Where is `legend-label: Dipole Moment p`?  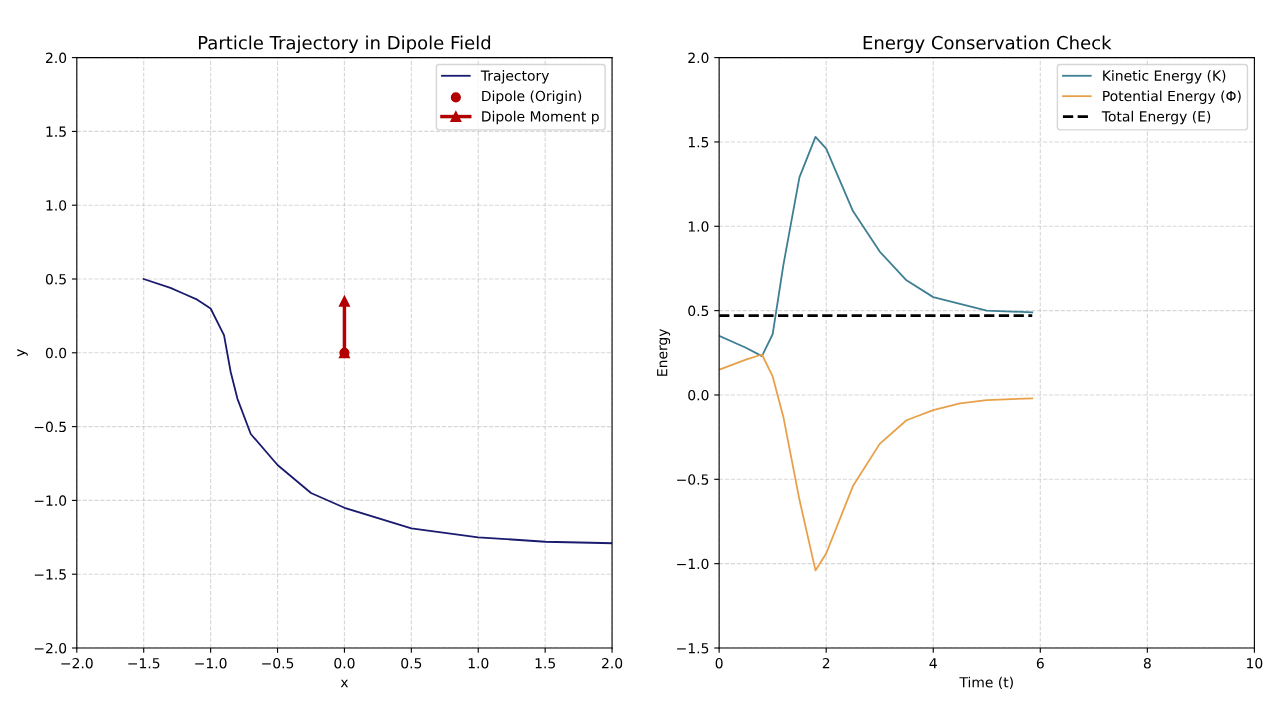
legend-label: Dipole Moment p is located at coordinates (540, 117).